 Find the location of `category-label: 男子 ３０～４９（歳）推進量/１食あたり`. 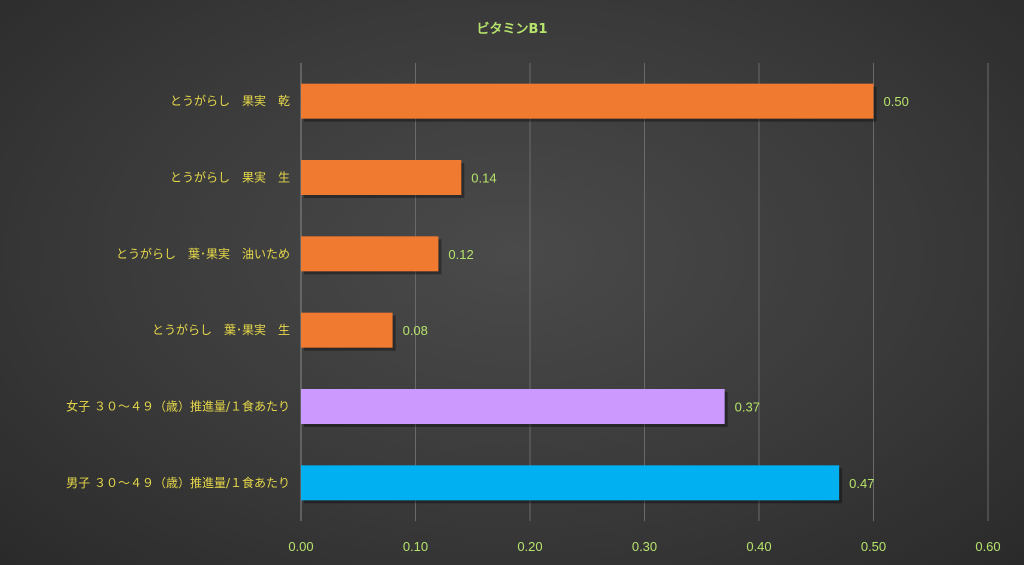

category-label: 男子 ３０～４９（歳）推進量/１食あたり is located at coordinates (178, 482).